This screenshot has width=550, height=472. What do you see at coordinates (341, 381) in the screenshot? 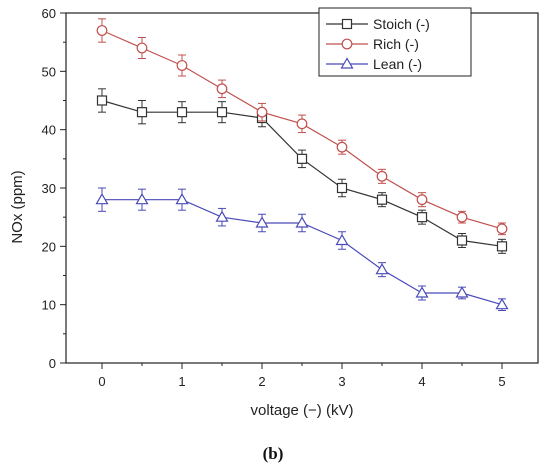
I see `x-tick-label: 3` at bounding box center [341, 381].